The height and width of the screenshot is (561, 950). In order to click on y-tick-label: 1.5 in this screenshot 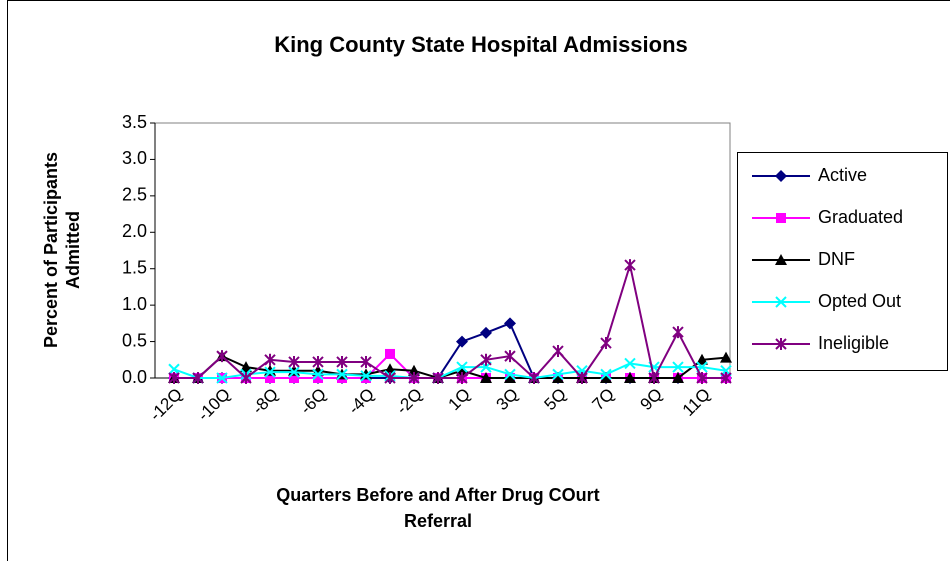, I will do `click(134, 267)`.